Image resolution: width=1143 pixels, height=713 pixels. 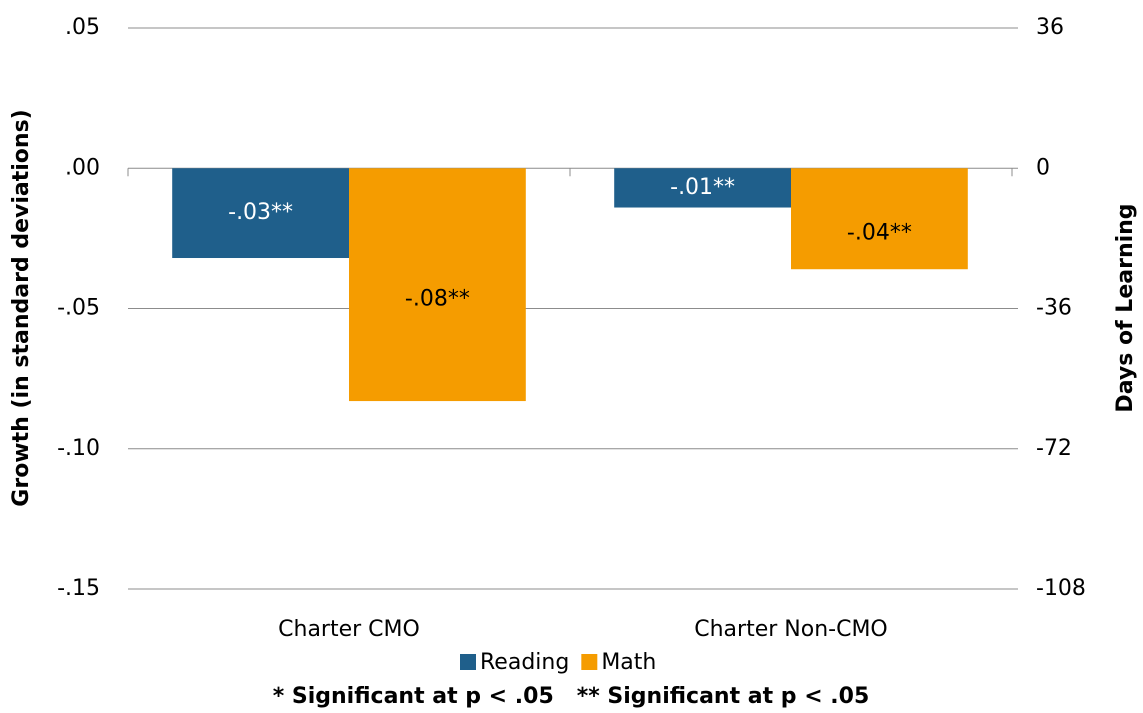 I want to click on y2-tick-label: -108, so click(x=1061, y=588).